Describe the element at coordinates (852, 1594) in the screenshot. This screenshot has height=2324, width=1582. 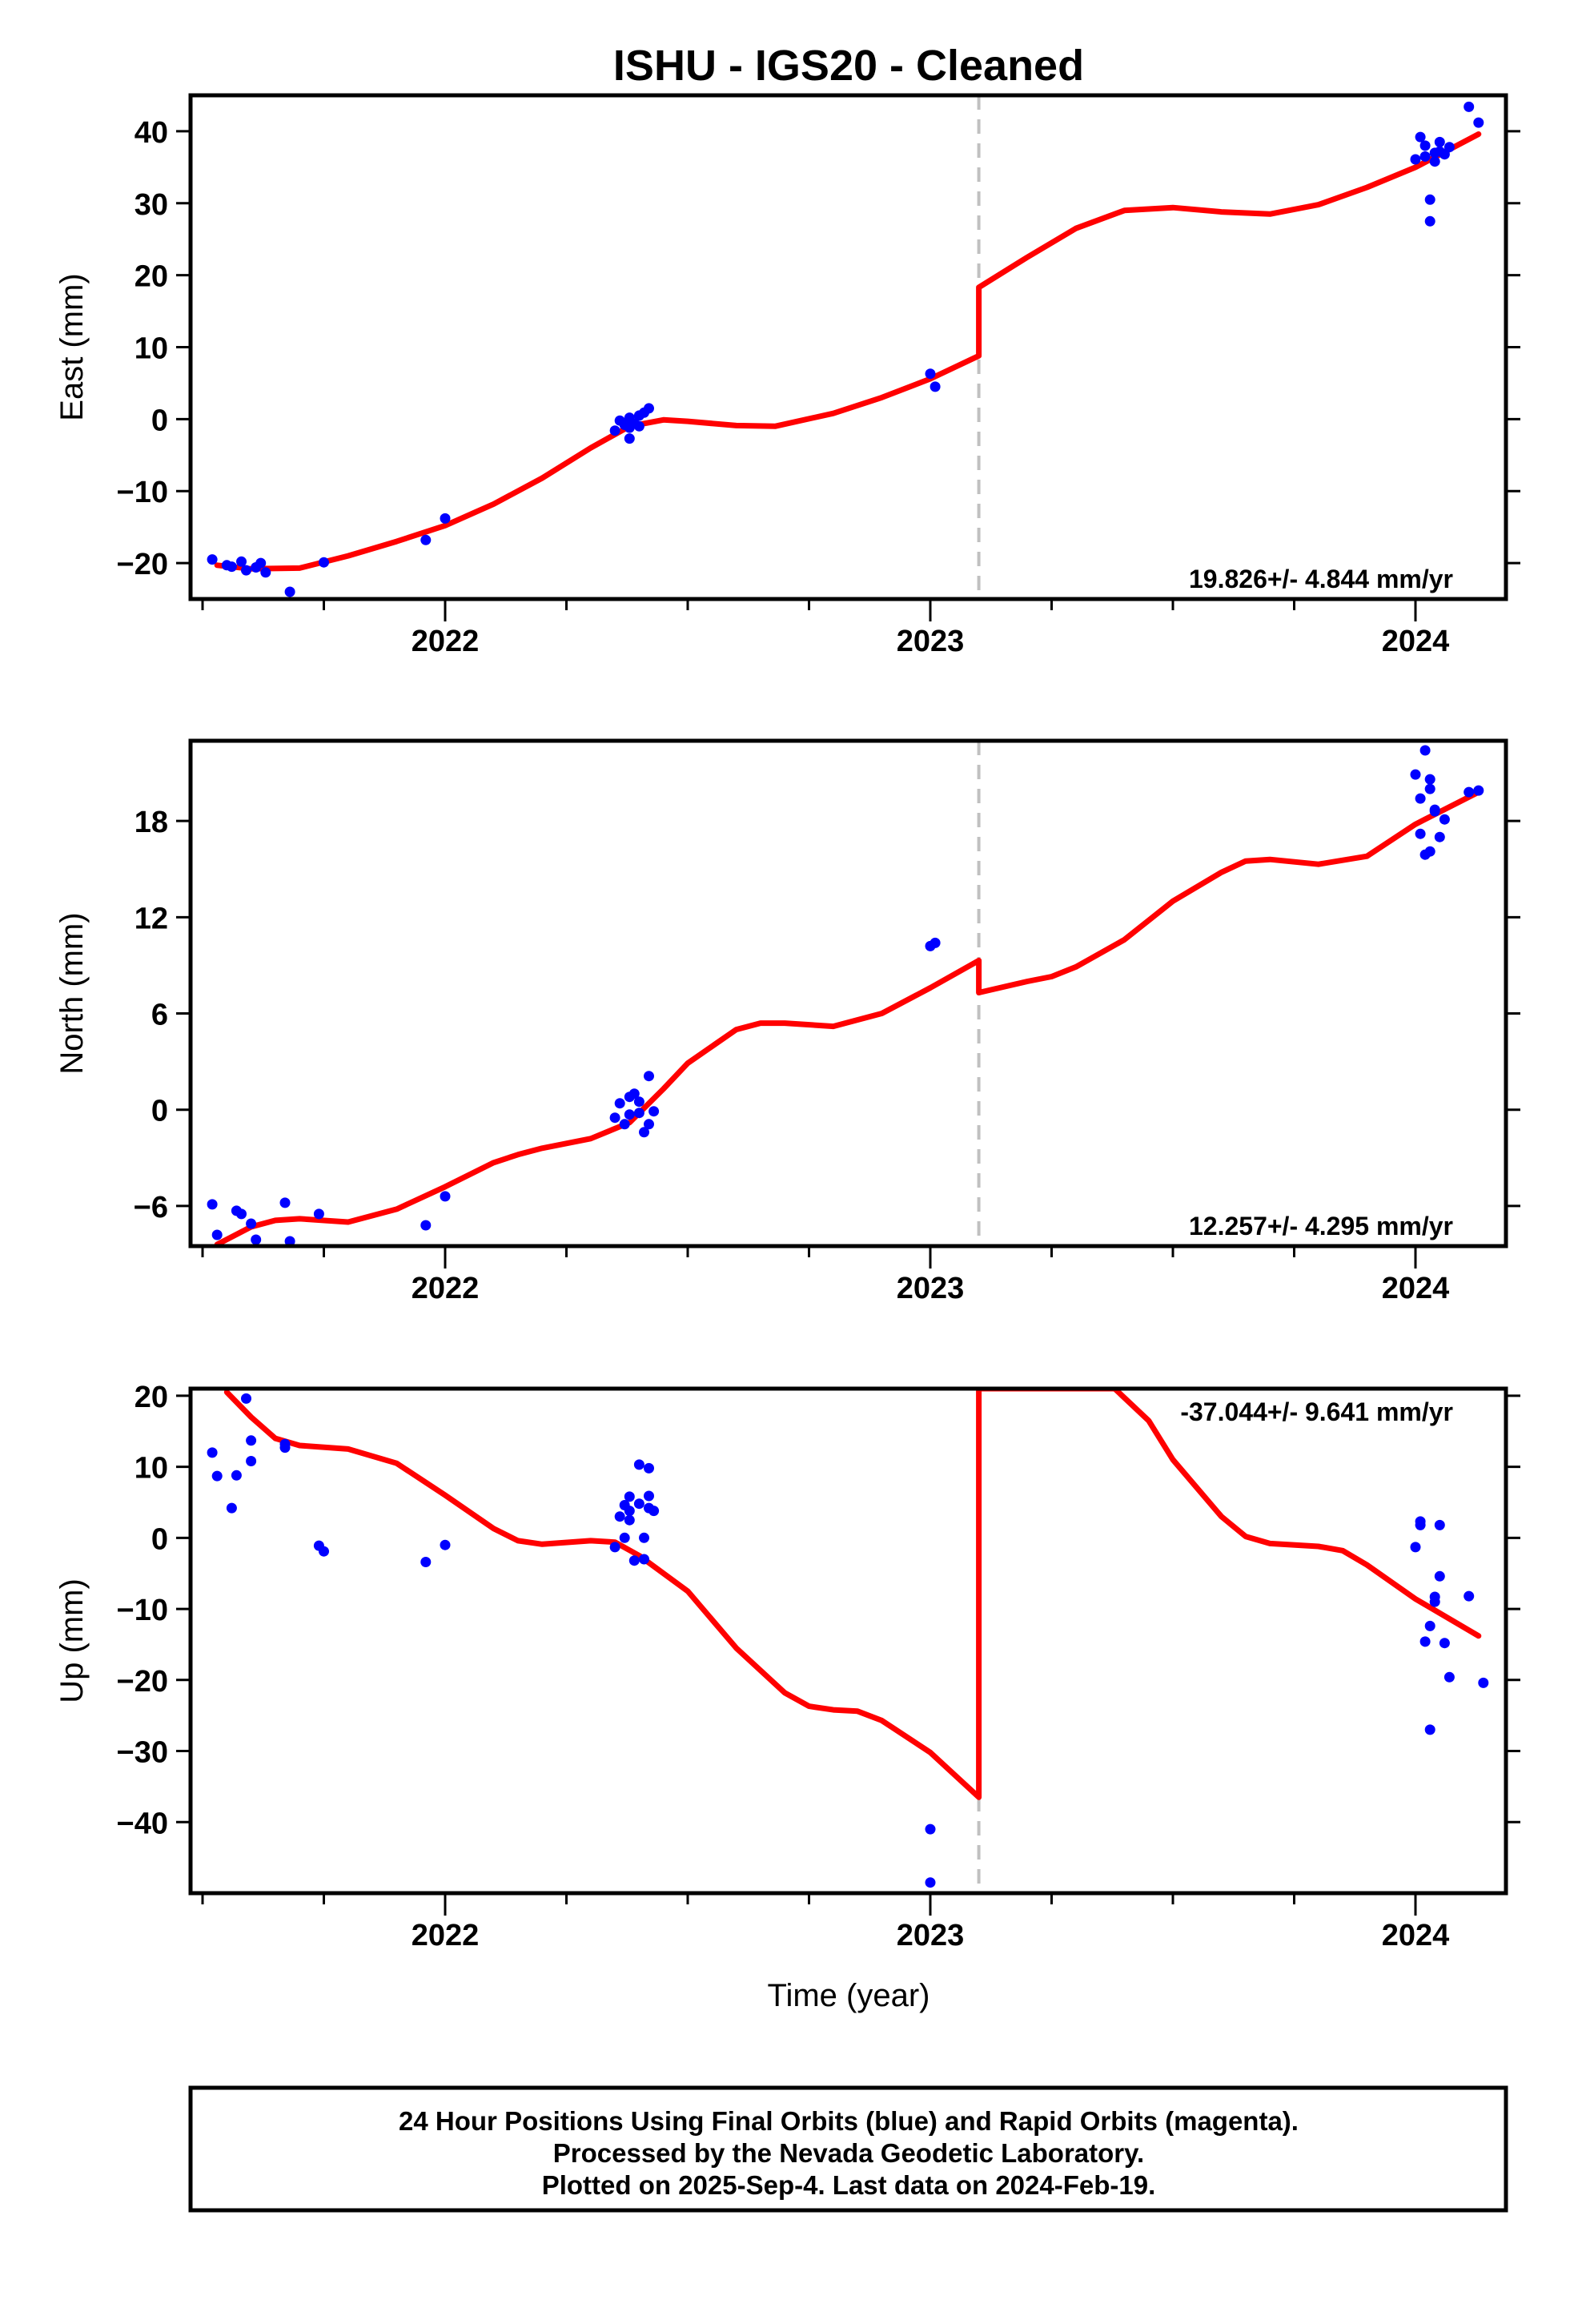
I see `up-model-curve` at that location.